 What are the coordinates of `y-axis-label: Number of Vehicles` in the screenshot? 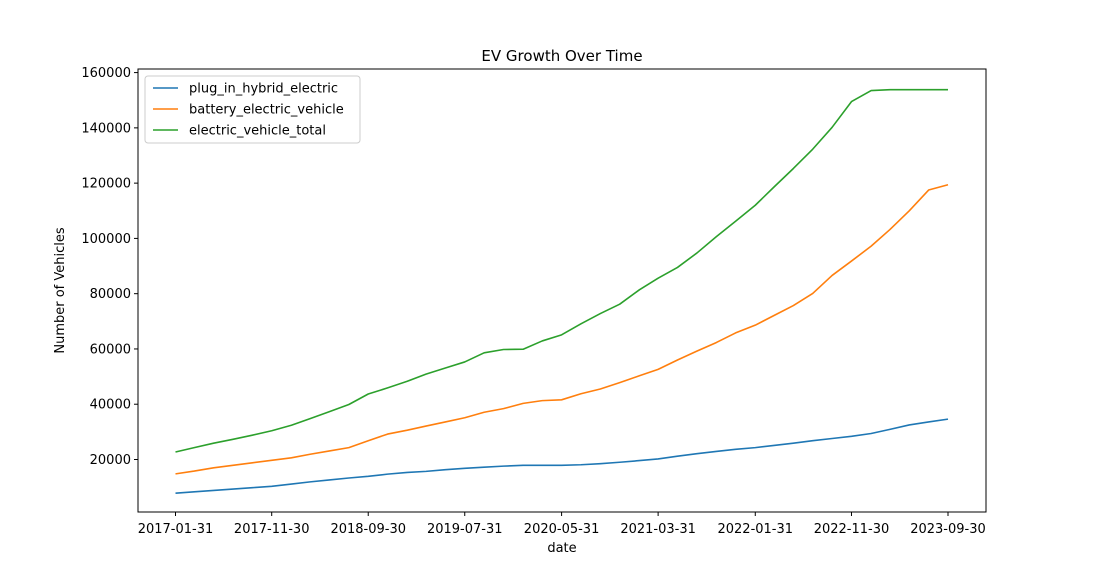 It's located at (60, 290).